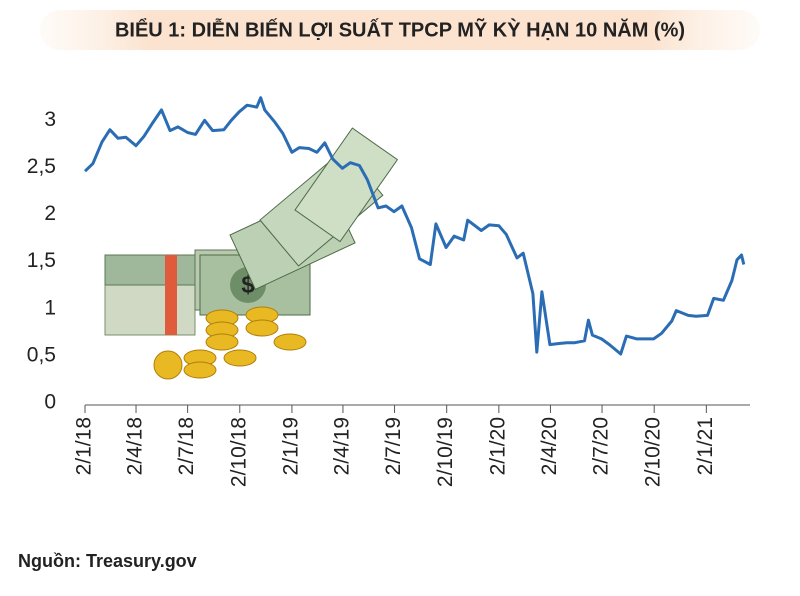  I want to click on x-tick-label: 2/4/18, so click(135, 446).